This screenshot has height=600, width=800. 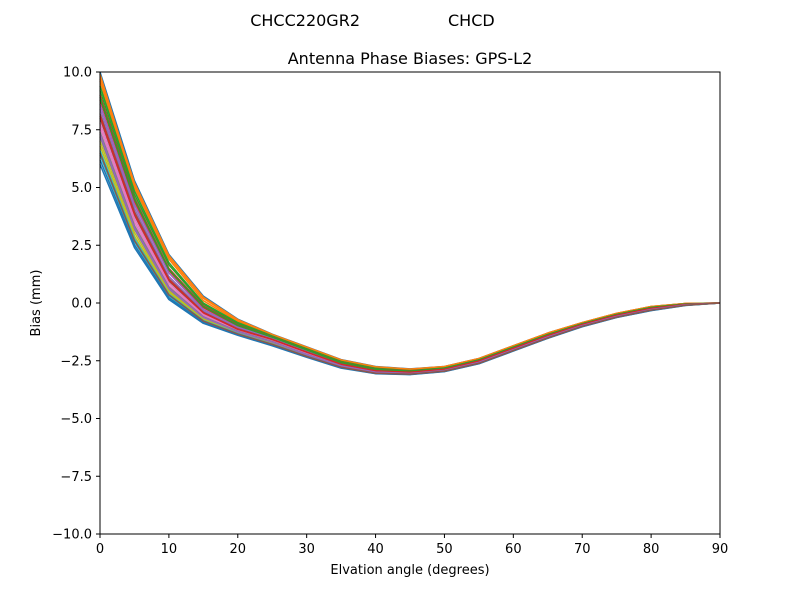 What do you see at coordinates (375, 549) in the screenshot?
I see `x-tick-label: 40` at bounding box center [375, 549].